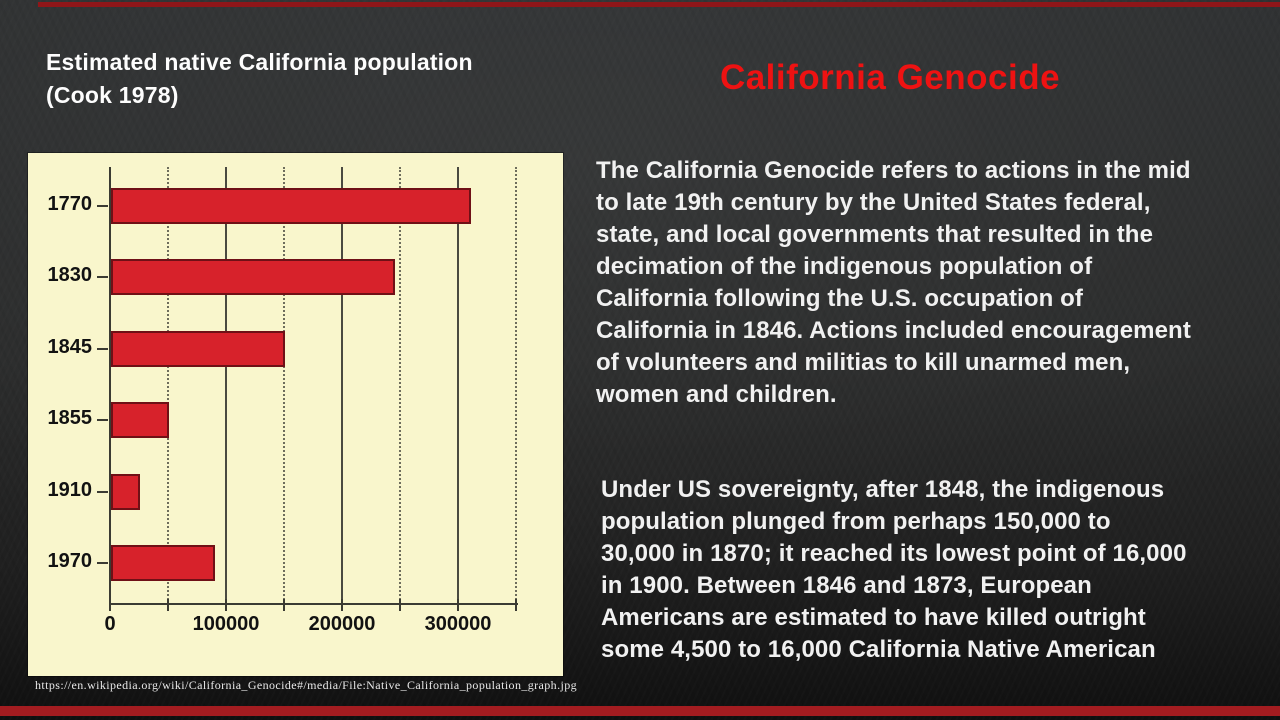 This screenshot has width=1280, height=720. I want to click on top-accent-bar, so click(659, 4).